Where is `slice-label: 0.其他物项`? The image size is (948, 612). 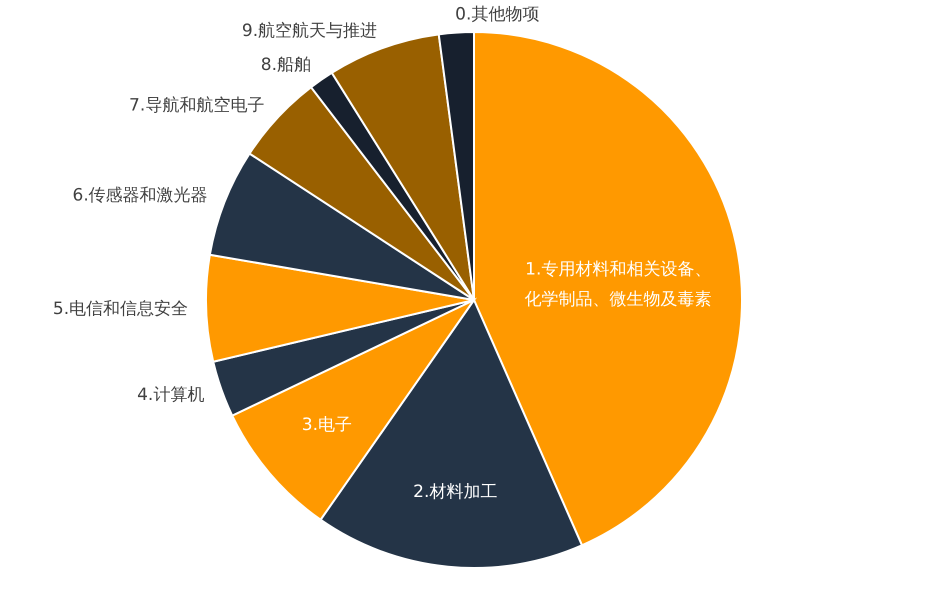
slice-label: 0.其他物项 is located at coordinates (497, 14).